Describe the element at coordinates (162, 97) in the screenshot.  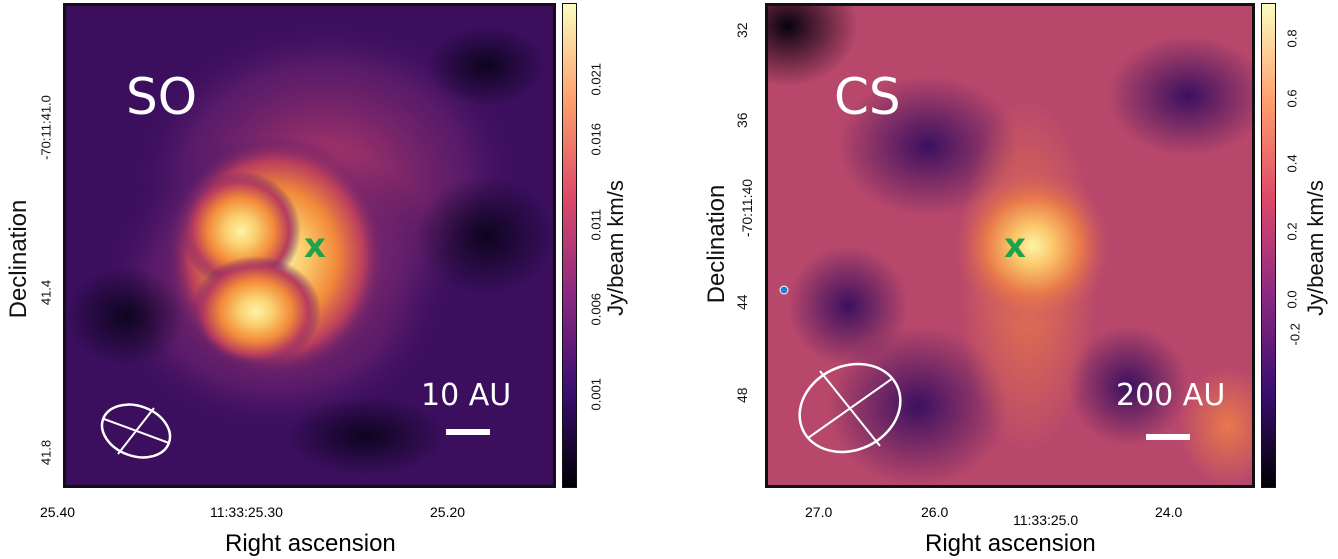
I see `so-molecule-label: SO` at that location.